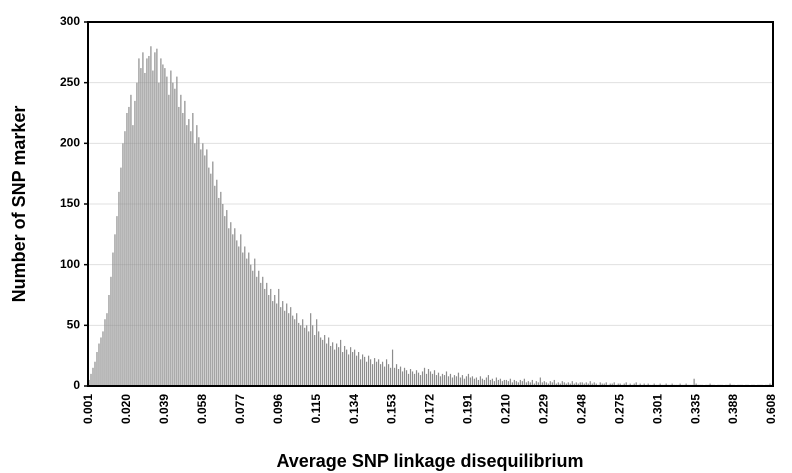  What do you see at coordinates (581, 409) in the screenshot?
I see `x-tick-label: 0.248` at bounding box center [581, 409].